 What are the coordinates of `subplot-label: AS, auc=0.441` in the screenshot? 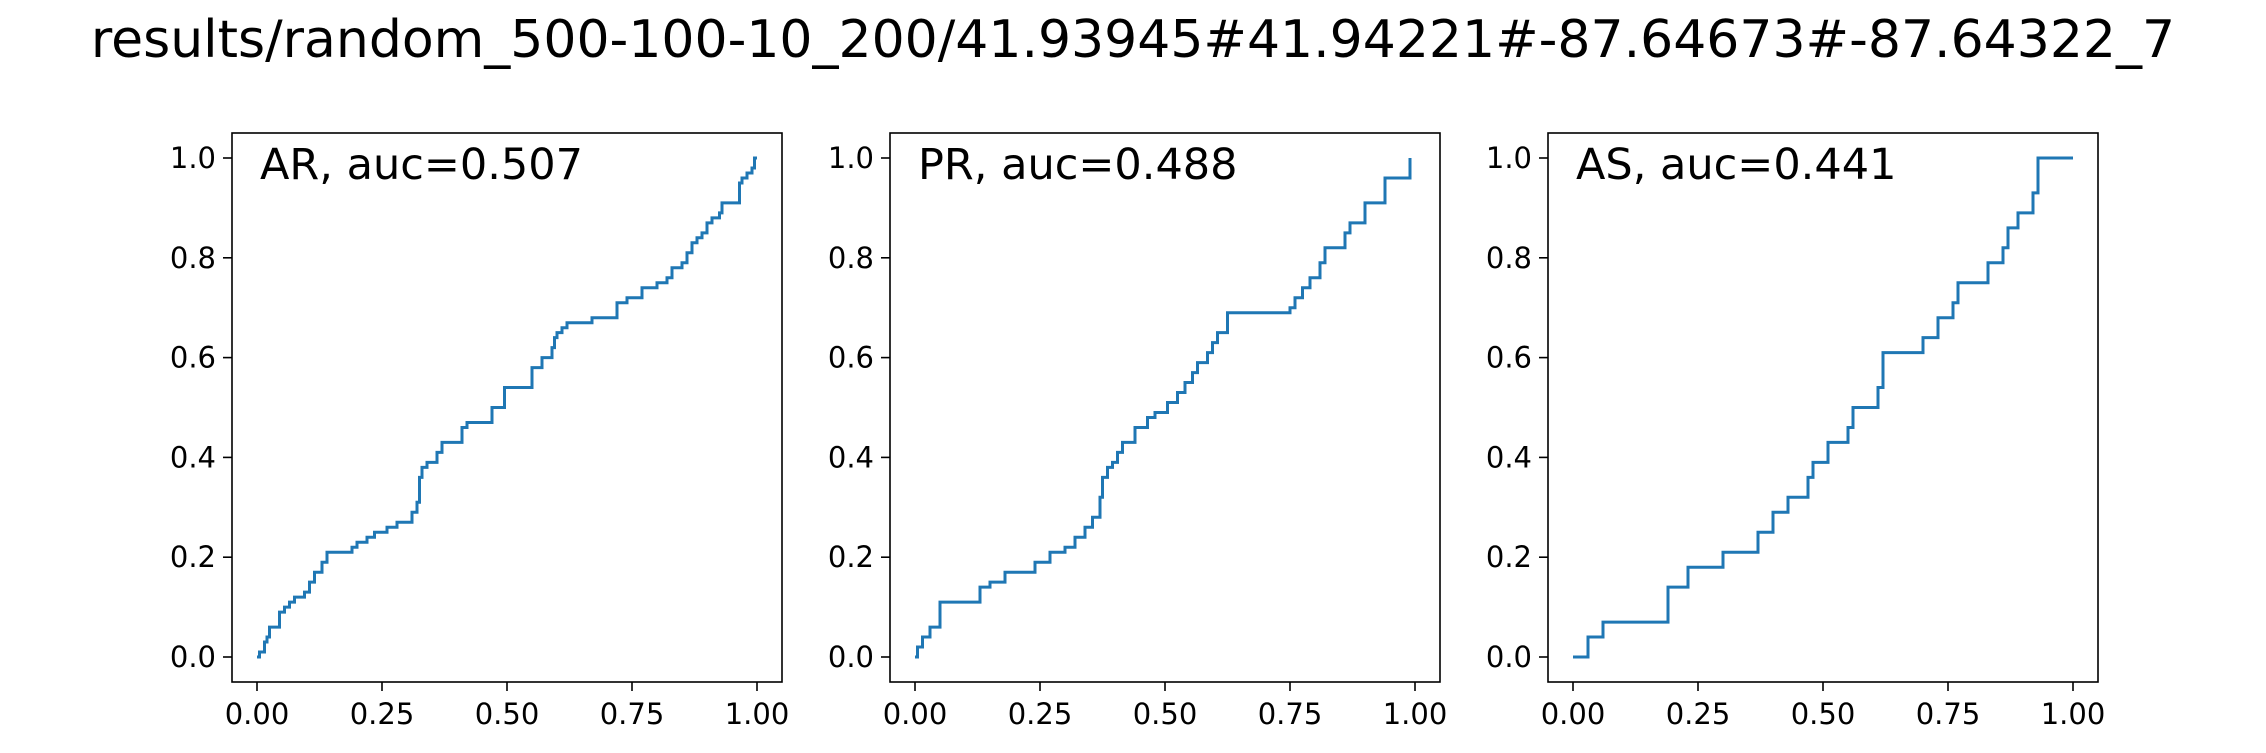 It's located at (1736, 165).